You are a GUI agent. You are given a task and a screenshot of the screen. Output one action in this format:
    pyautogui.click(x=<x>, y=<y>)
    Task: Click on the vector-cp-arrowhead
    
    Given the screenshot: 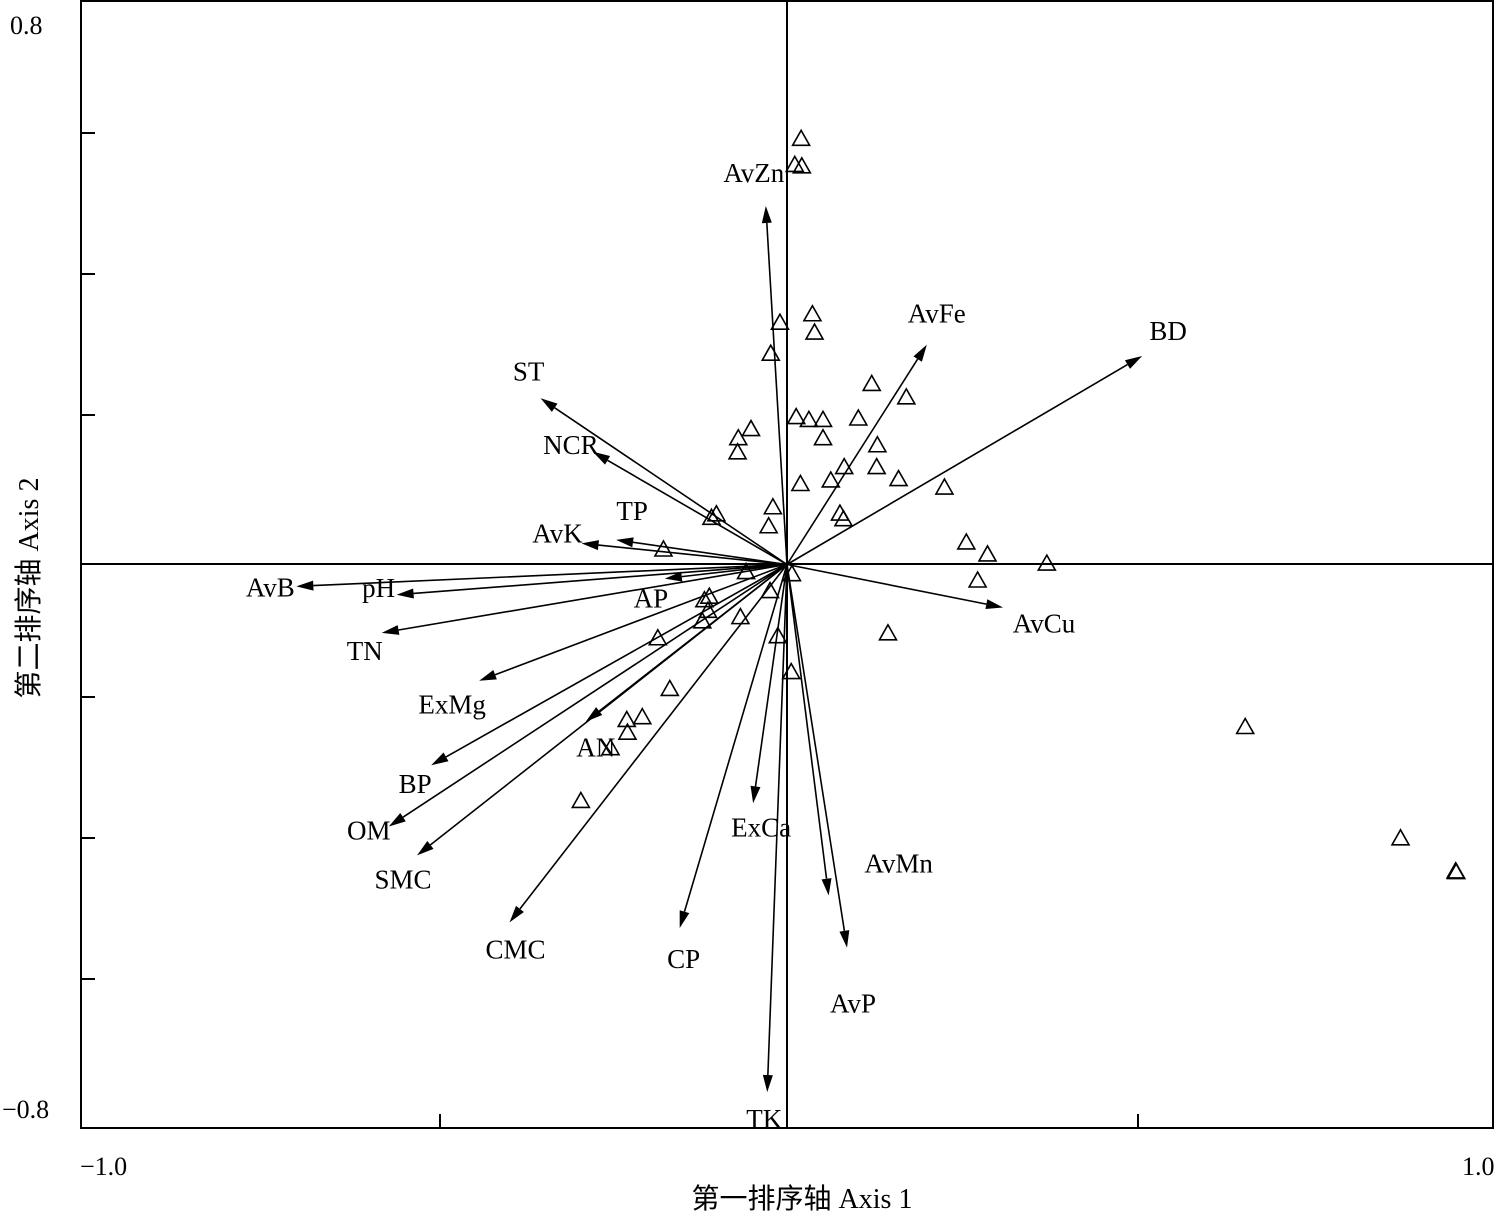 What is the action you would take?
    pyautogui.click(x=684, y=919)
    